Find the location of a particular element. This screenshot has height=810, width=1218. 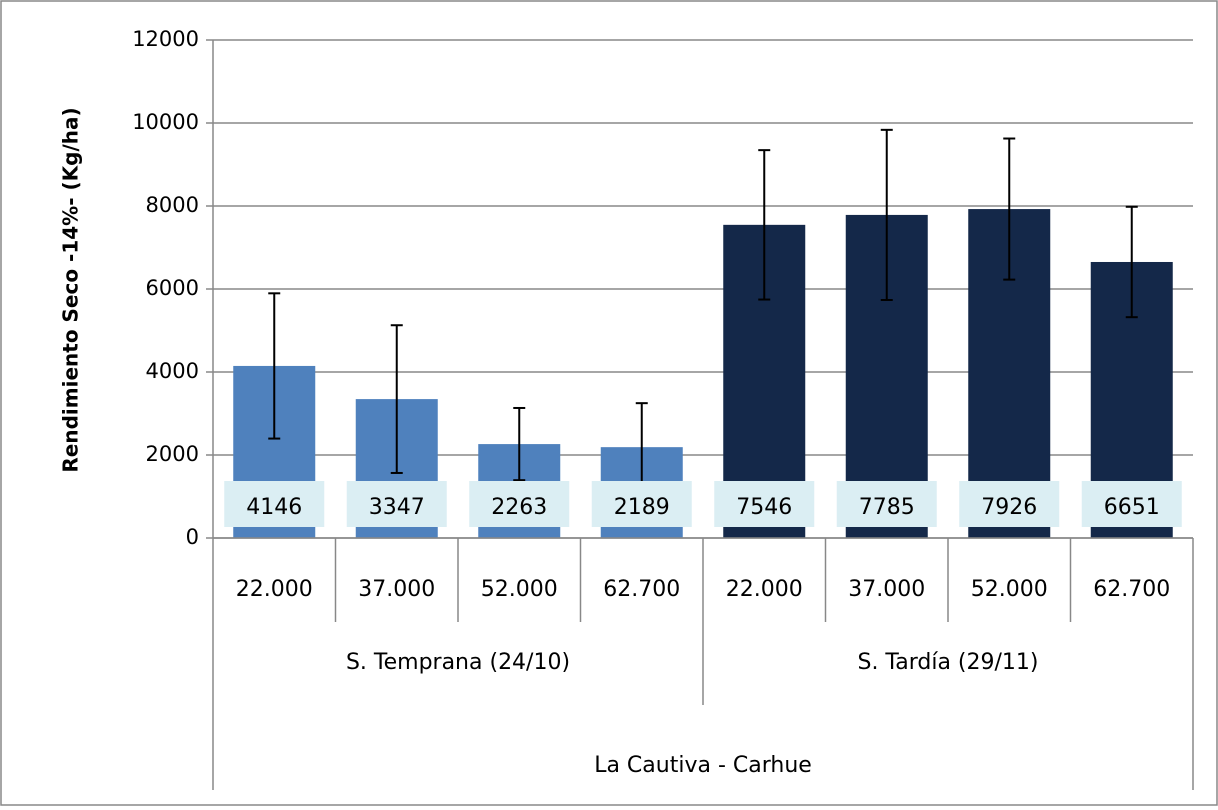

y-tick-label: 10000 is located at coordinates (165, 122).